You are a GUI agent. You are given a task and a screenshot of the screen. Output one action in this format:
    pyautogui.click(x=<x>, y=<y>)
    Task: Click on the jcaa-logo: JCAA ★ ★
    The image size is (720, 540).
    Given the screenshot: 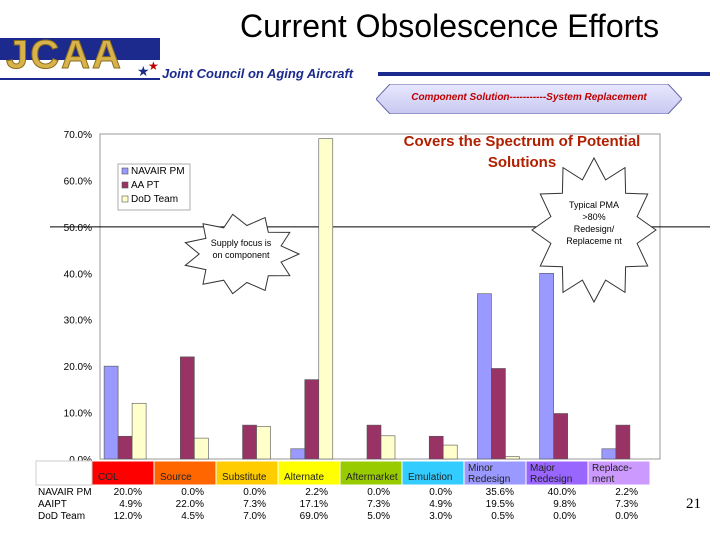 What is the action you would take?
    pyautogui.click(x=80, y=56)
    